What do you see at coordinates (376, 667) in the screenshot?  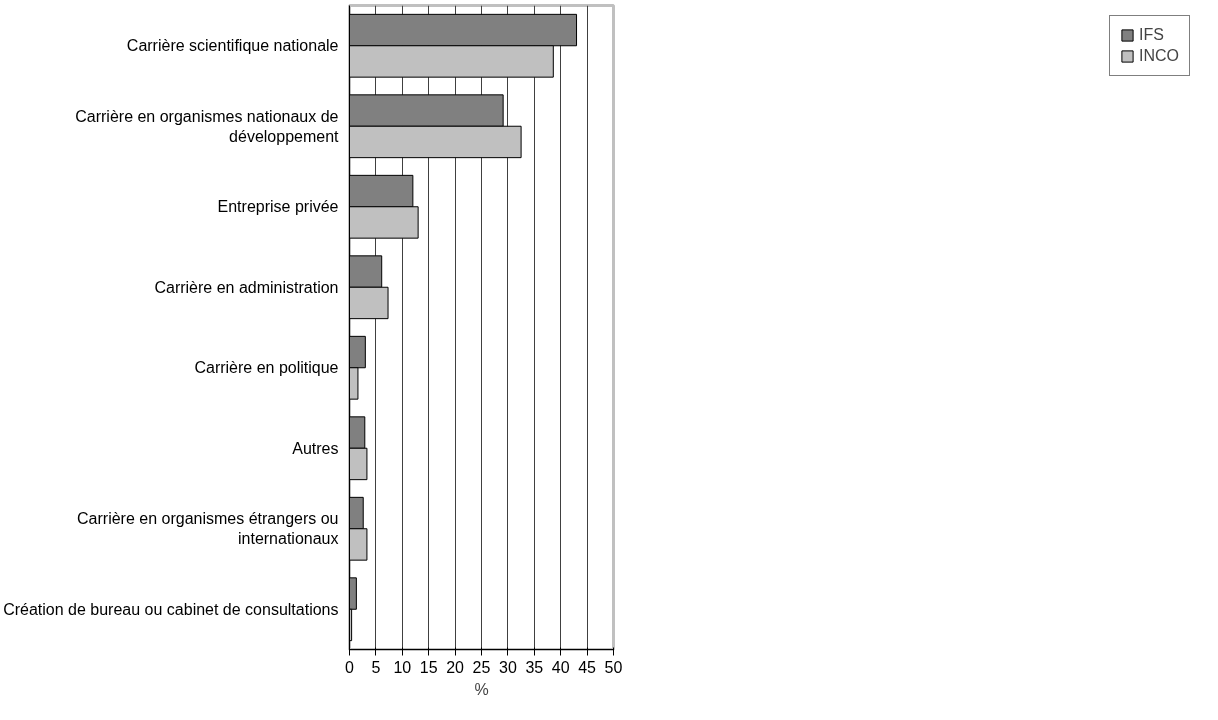 I see `x-tick-label: 5` at bounding box center [376, 667].